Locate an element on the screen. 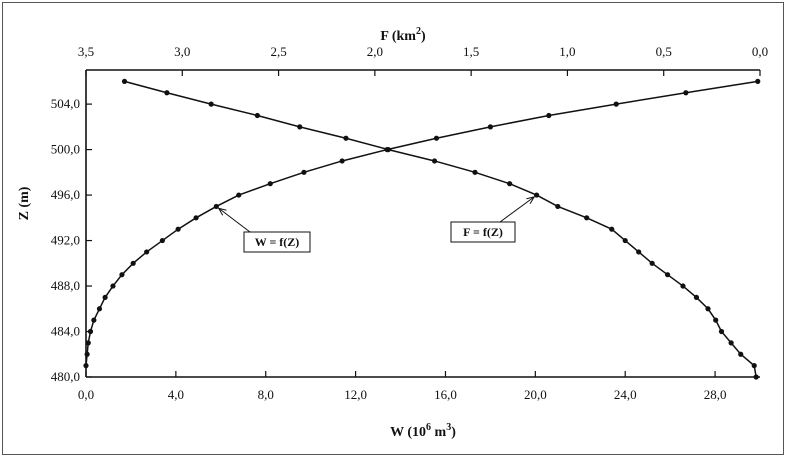  x-top-tick-label: 2,5 is located at coordinates (278, 51).